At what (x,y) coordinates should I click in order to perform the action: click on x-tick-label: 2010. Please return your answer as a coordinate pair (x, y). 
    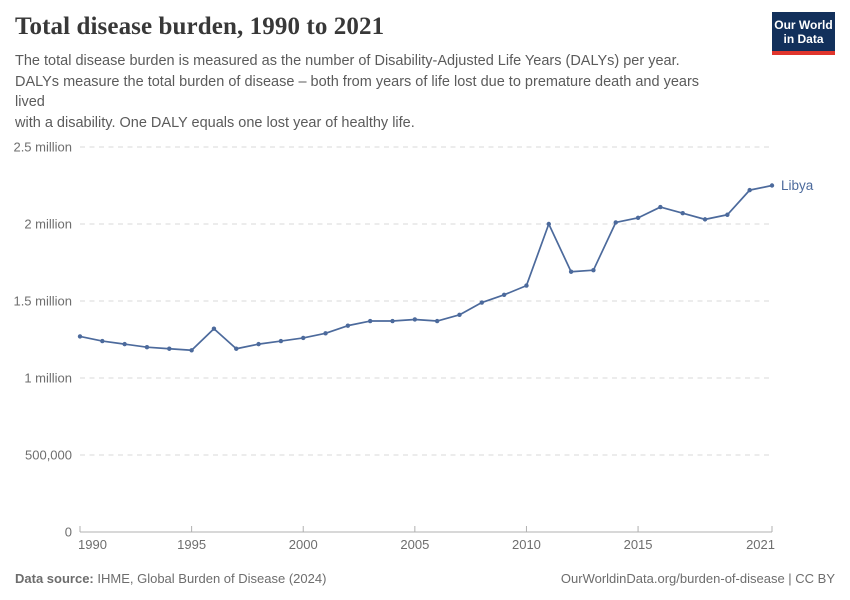
    Looking at the image, I should click on (526, 544).